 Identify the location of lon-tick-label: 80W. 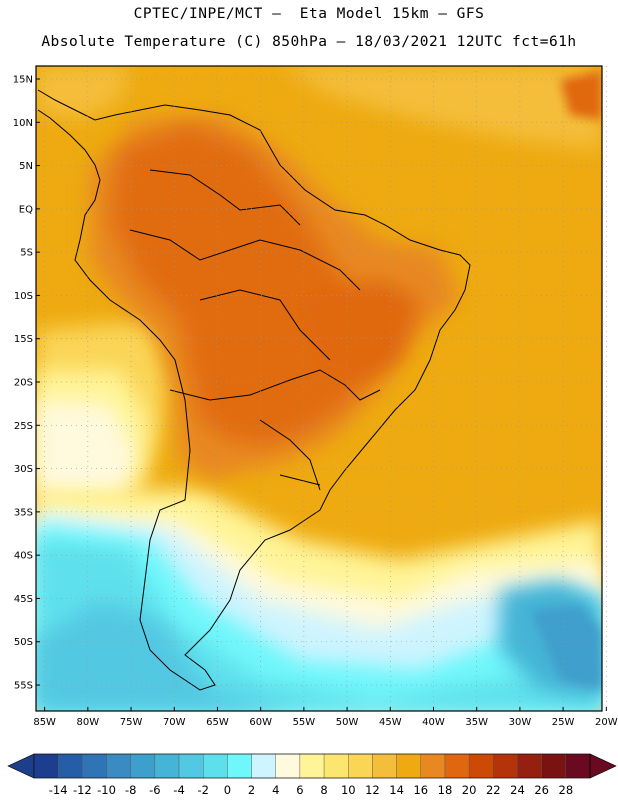
(88, 722).